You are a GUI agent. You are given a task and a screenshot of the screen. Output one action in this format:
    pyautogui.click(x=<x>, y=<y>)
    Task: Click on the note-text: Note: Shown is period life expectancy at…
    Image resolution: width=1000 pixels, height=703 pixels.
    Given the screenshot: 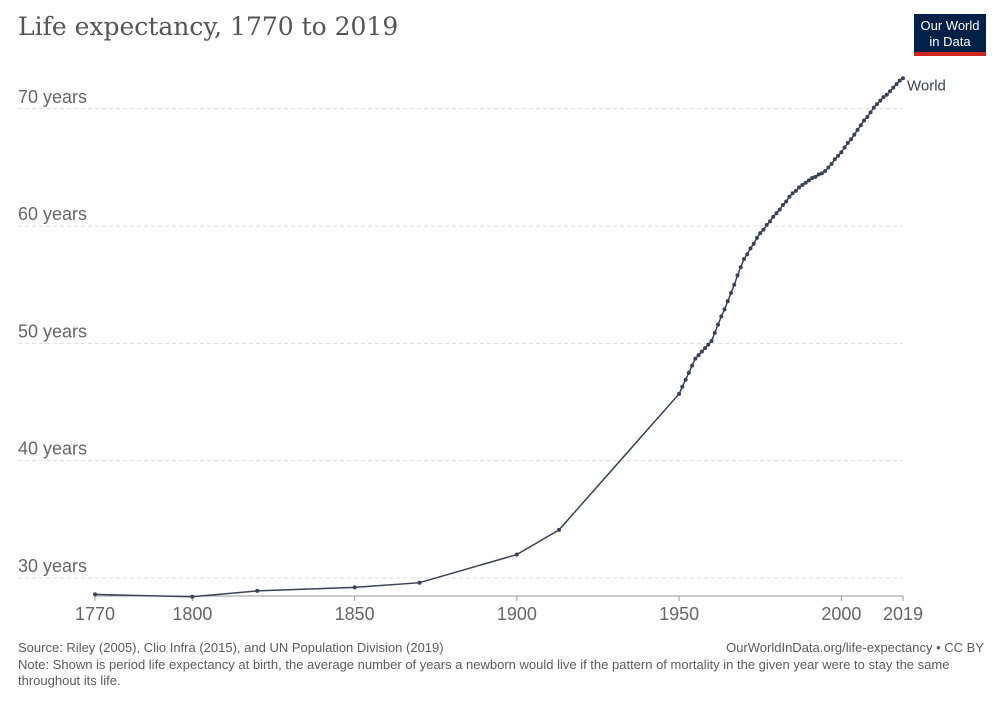 What is the action you would take?
    pyautogui.click(x=484, y=672)
    